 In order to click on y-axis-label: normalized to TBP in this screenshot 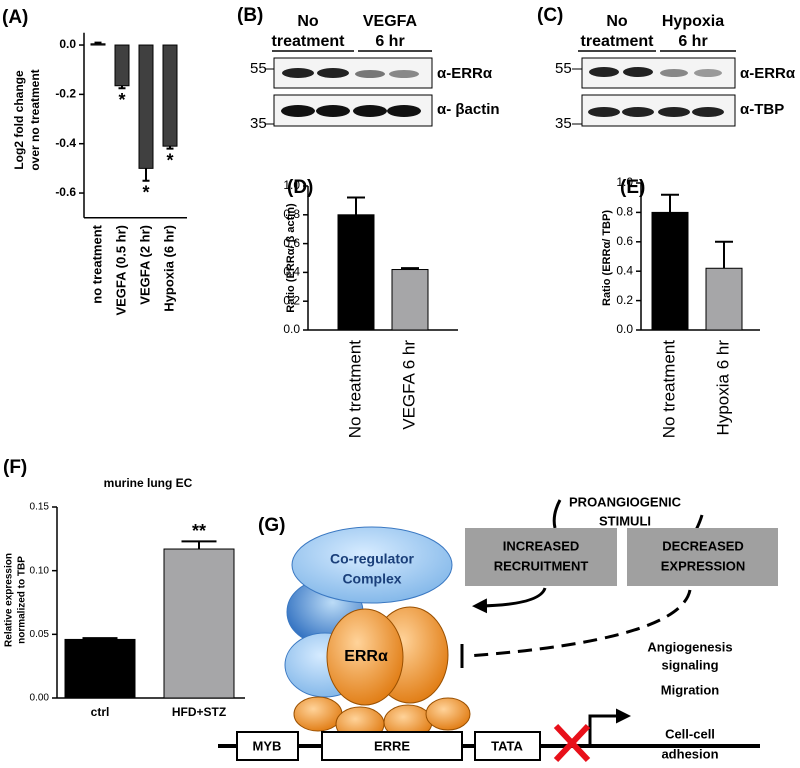, I will do `click(22, 600)`.